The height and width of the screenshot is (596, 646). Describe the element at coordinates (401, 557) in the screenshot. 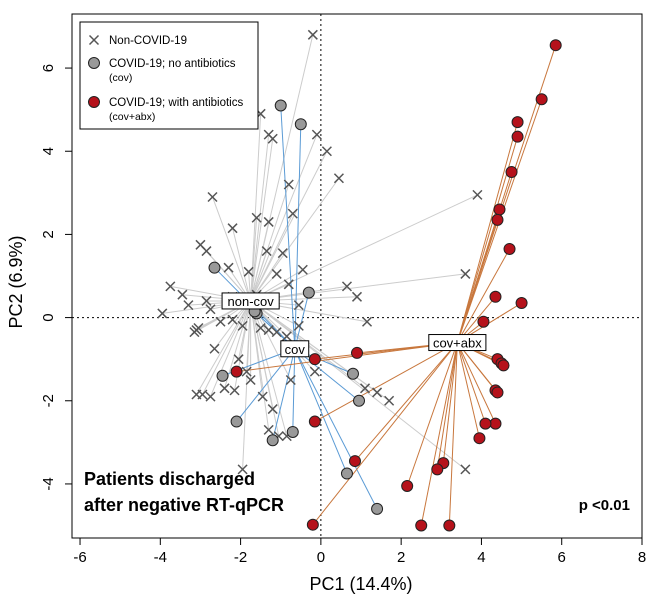

I see `x-tick-label: 2` at that location.